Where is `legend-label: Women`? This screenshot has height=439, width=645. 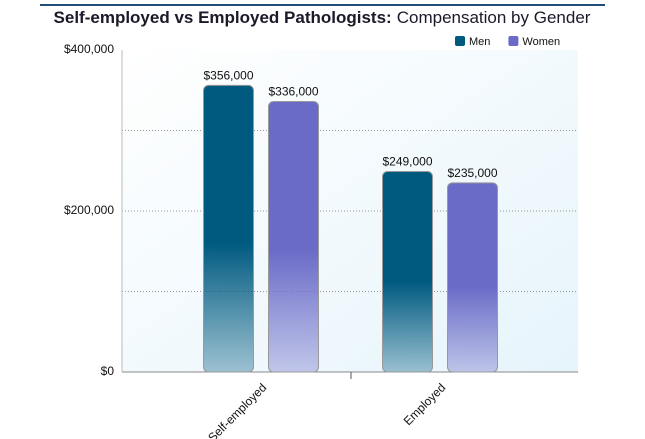
legend-label: Women is located at coordinates (541, 42).